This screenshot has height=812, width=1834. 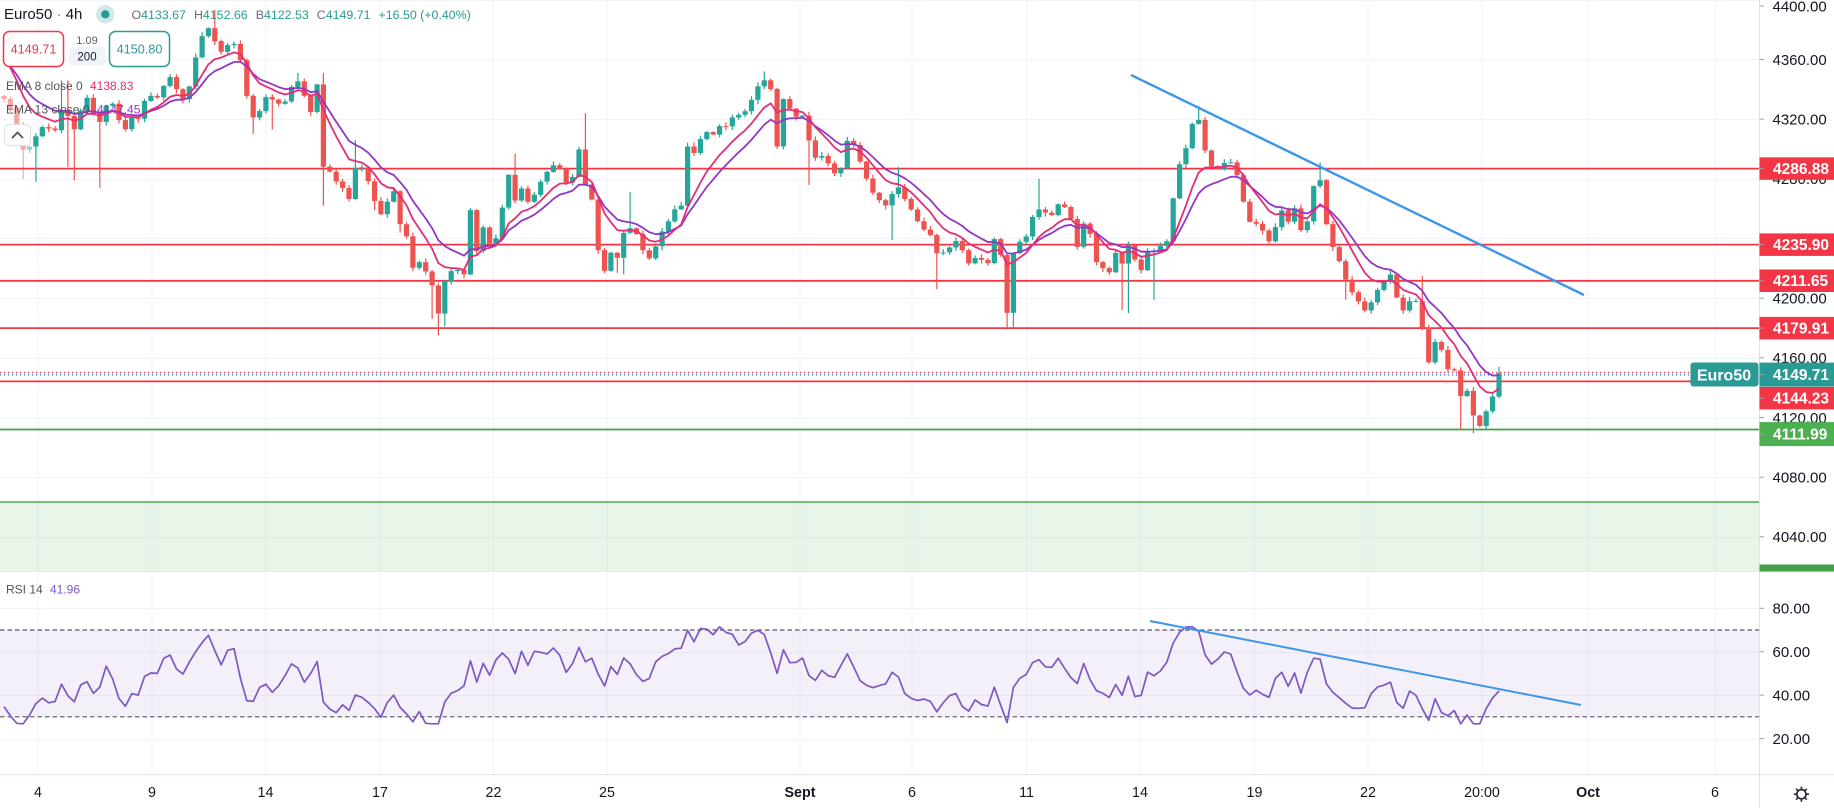 What do you see at coordinates (1801, 399) in the screenshot?
I see `svg-text: 4144.23` at bounding box center [1801, 399].